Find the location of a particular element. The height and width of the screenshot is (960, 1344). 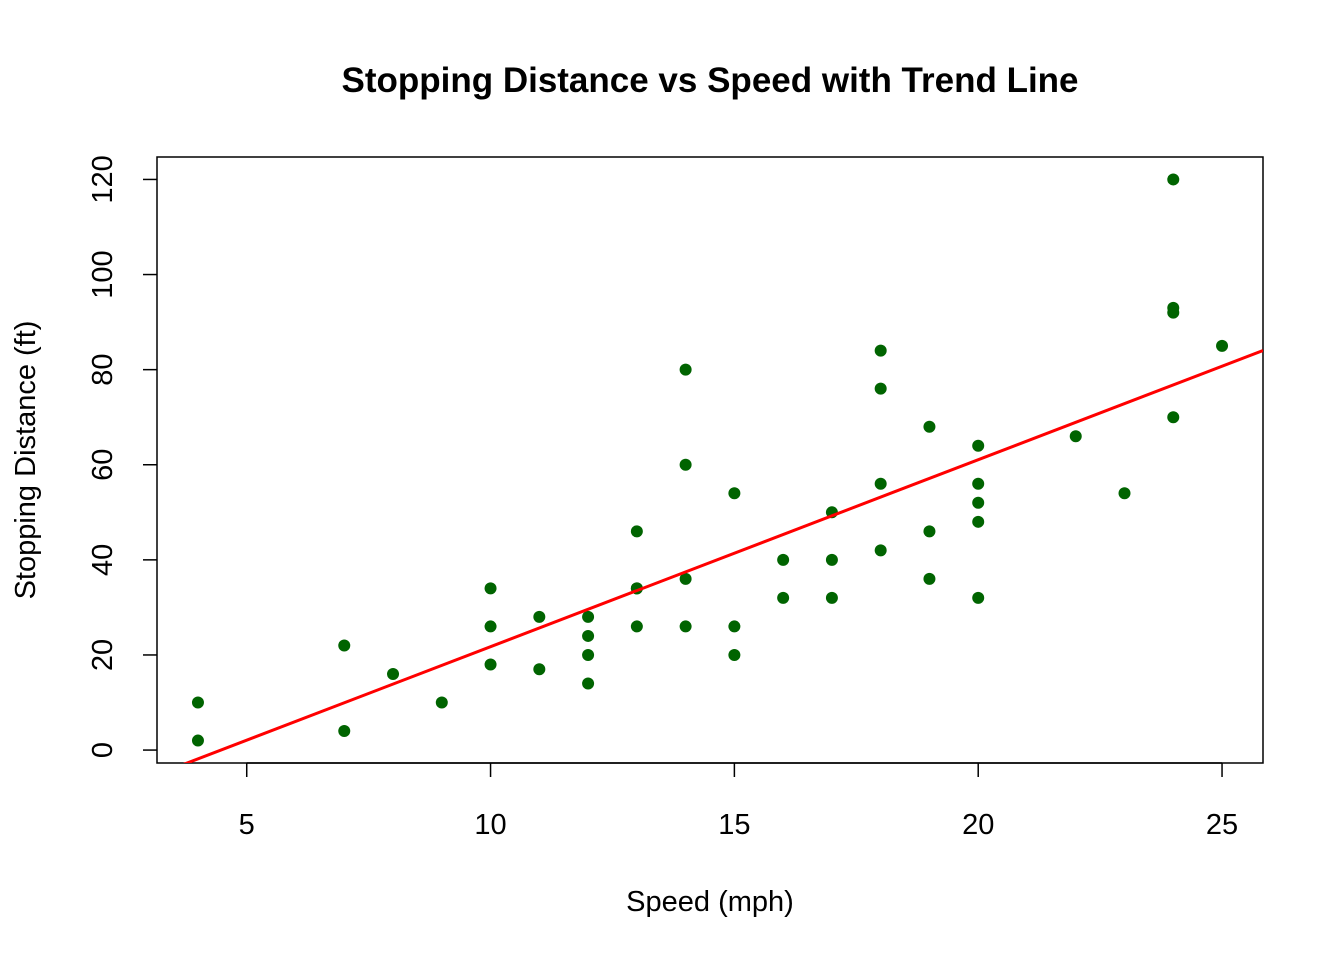

y-tick-label: 80 is located at coordinates (103, 370).